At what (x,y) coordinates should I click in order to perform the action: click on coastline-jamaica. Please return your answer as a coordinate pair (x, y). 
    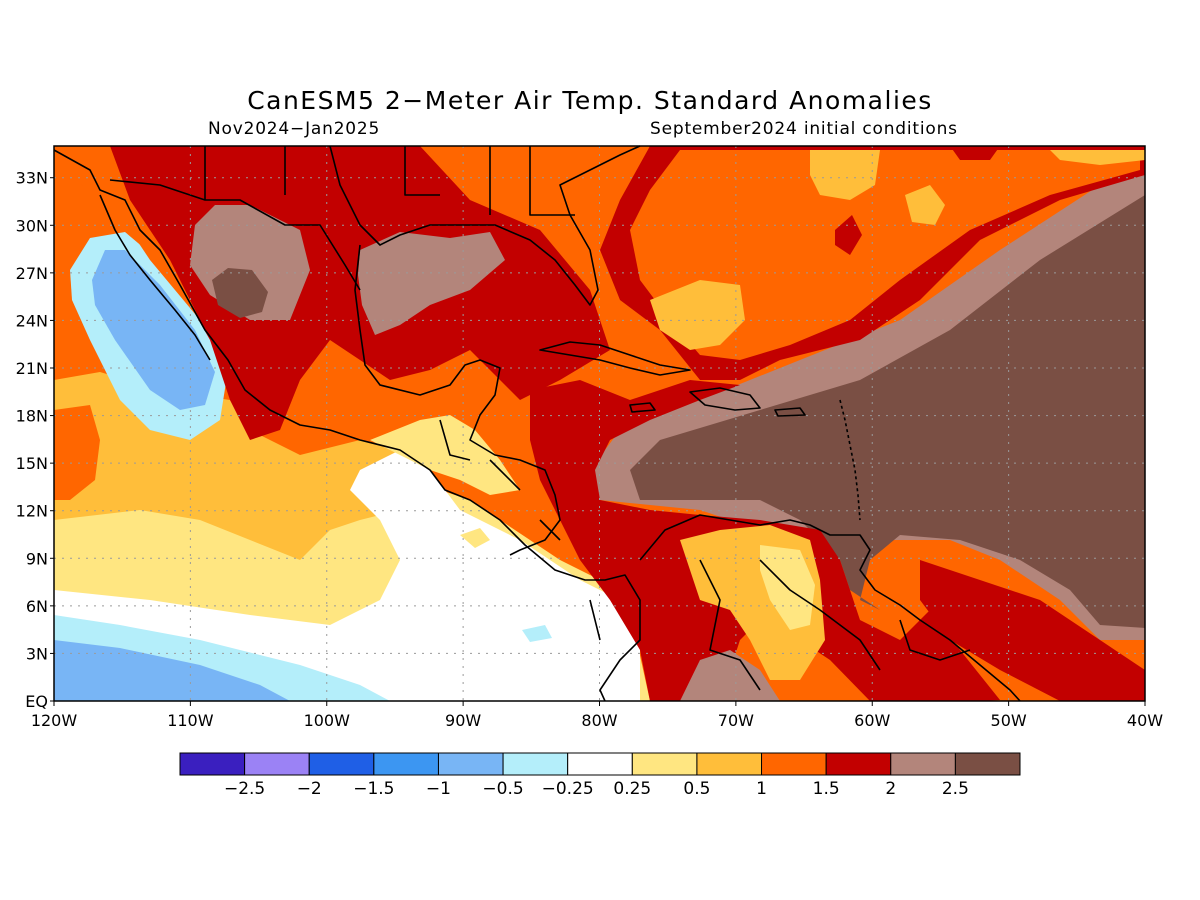
    Looking at the image, I should click on (642, 407).